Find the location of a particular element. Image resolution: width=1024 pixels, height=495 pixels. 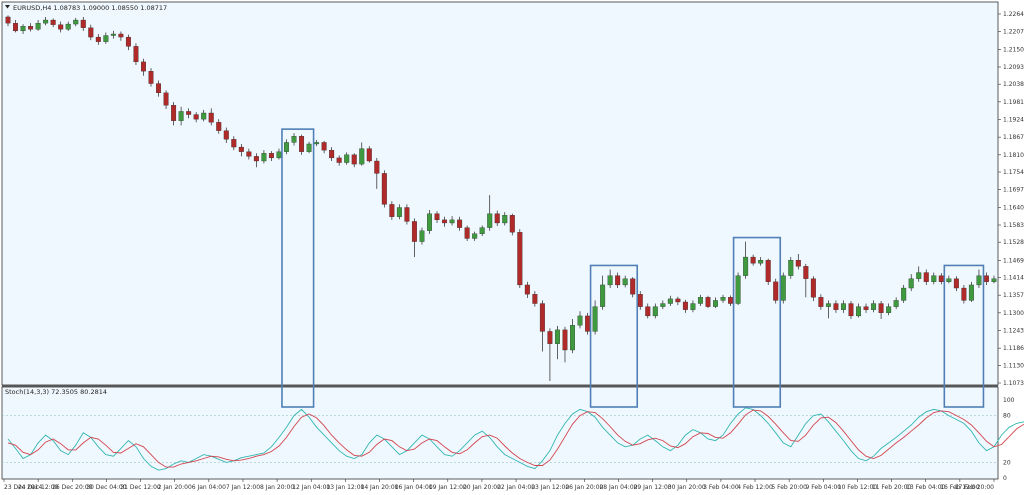

triangle-down-icon is located at coordinates (7, 7).